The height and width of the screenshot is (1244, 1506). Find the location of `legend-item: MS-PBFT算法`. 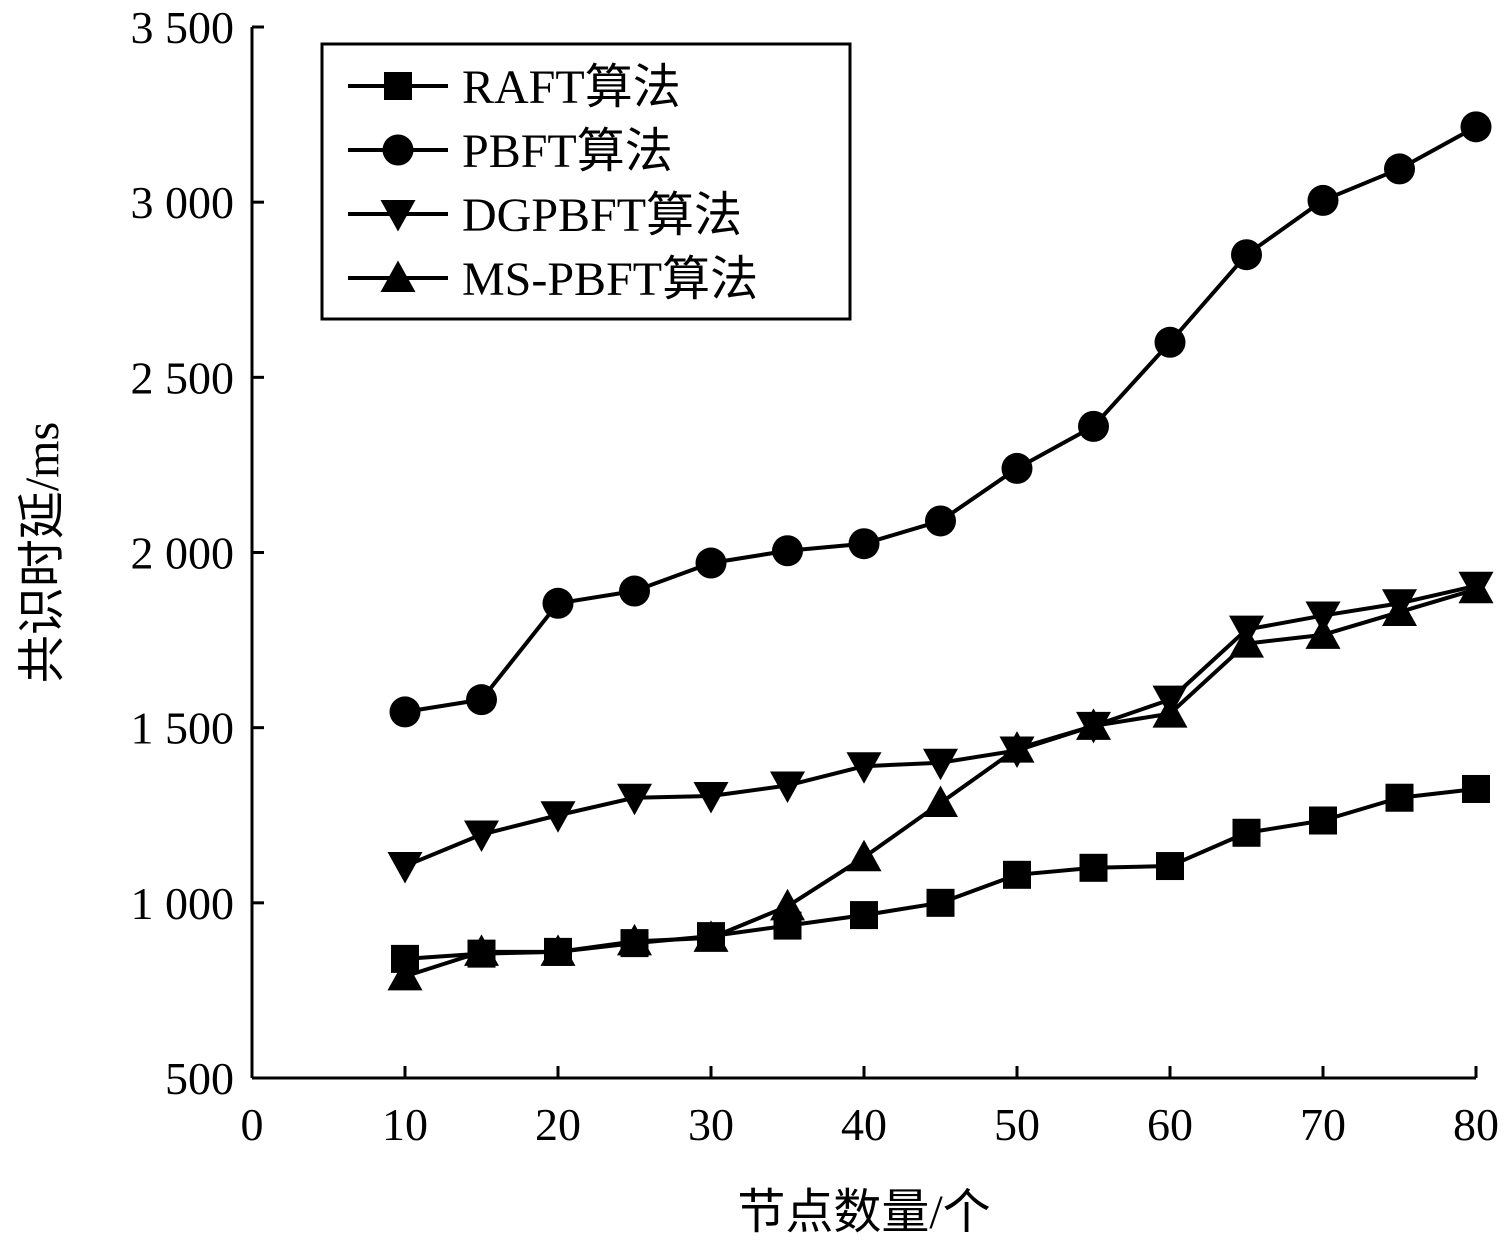

legend-item: MS-PBFT算法 is located at coordinates (553, 279).